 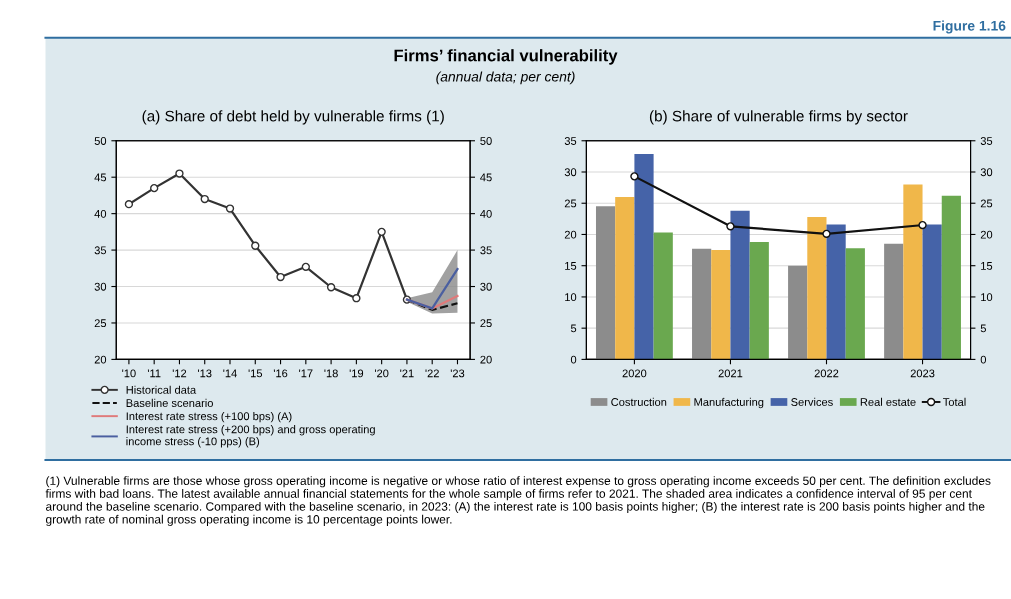 What do you see at coordinates (161, 389) in the screenshot?
I see `legend-label: Historical data` at bounding box center [161, 389].